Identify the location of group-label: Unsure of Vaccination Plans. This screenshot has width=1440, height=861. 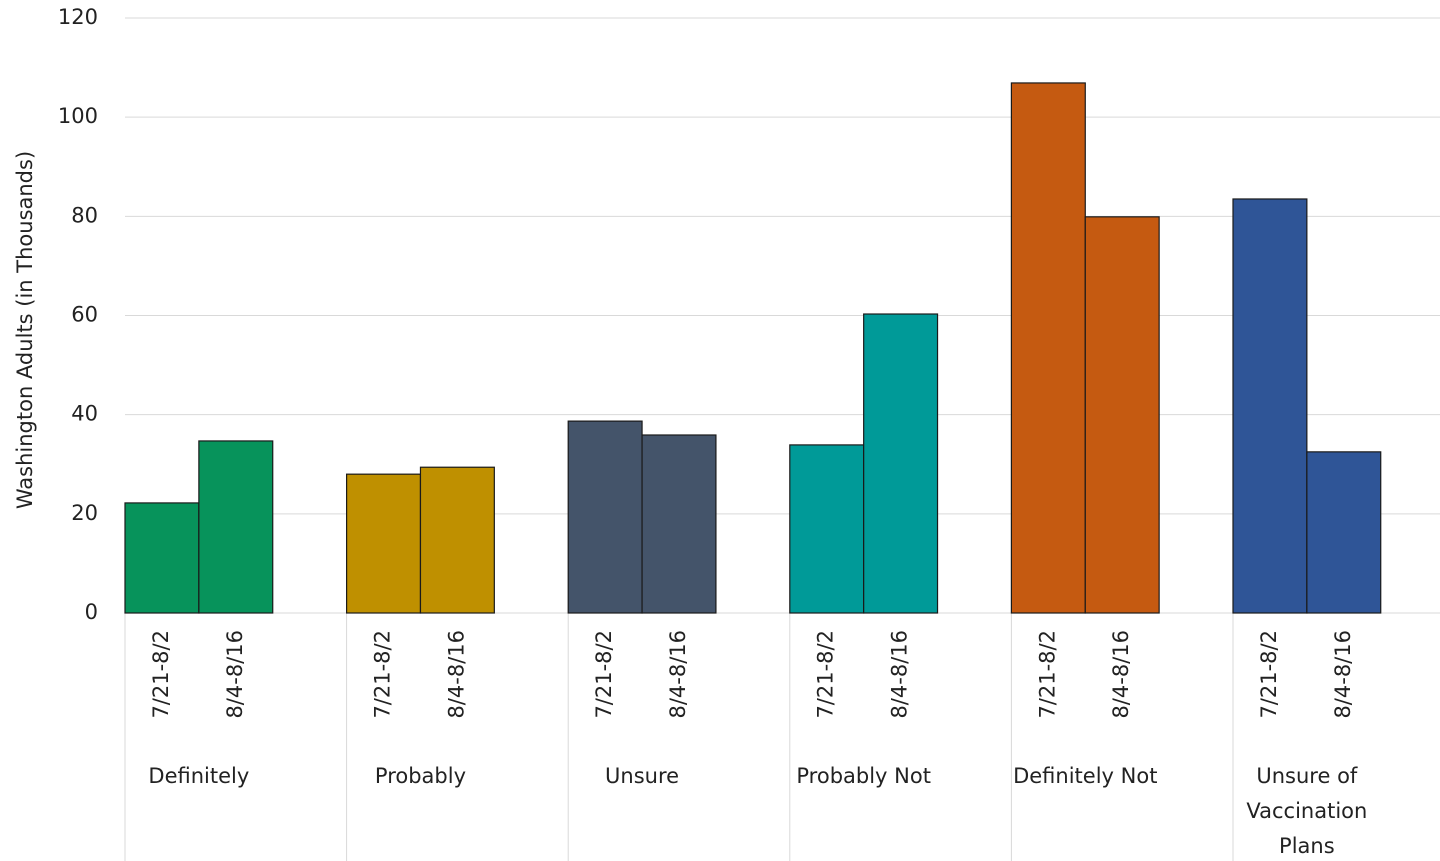
(1306, 811).